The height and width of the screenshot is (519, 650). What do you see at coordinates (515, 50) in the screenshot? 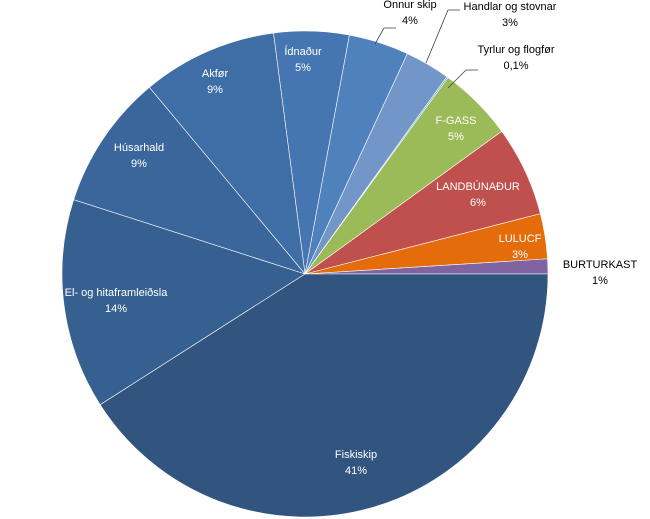
I see `slice-label-4: Tyrlur og flogfør` at bounding box center [515, 50].